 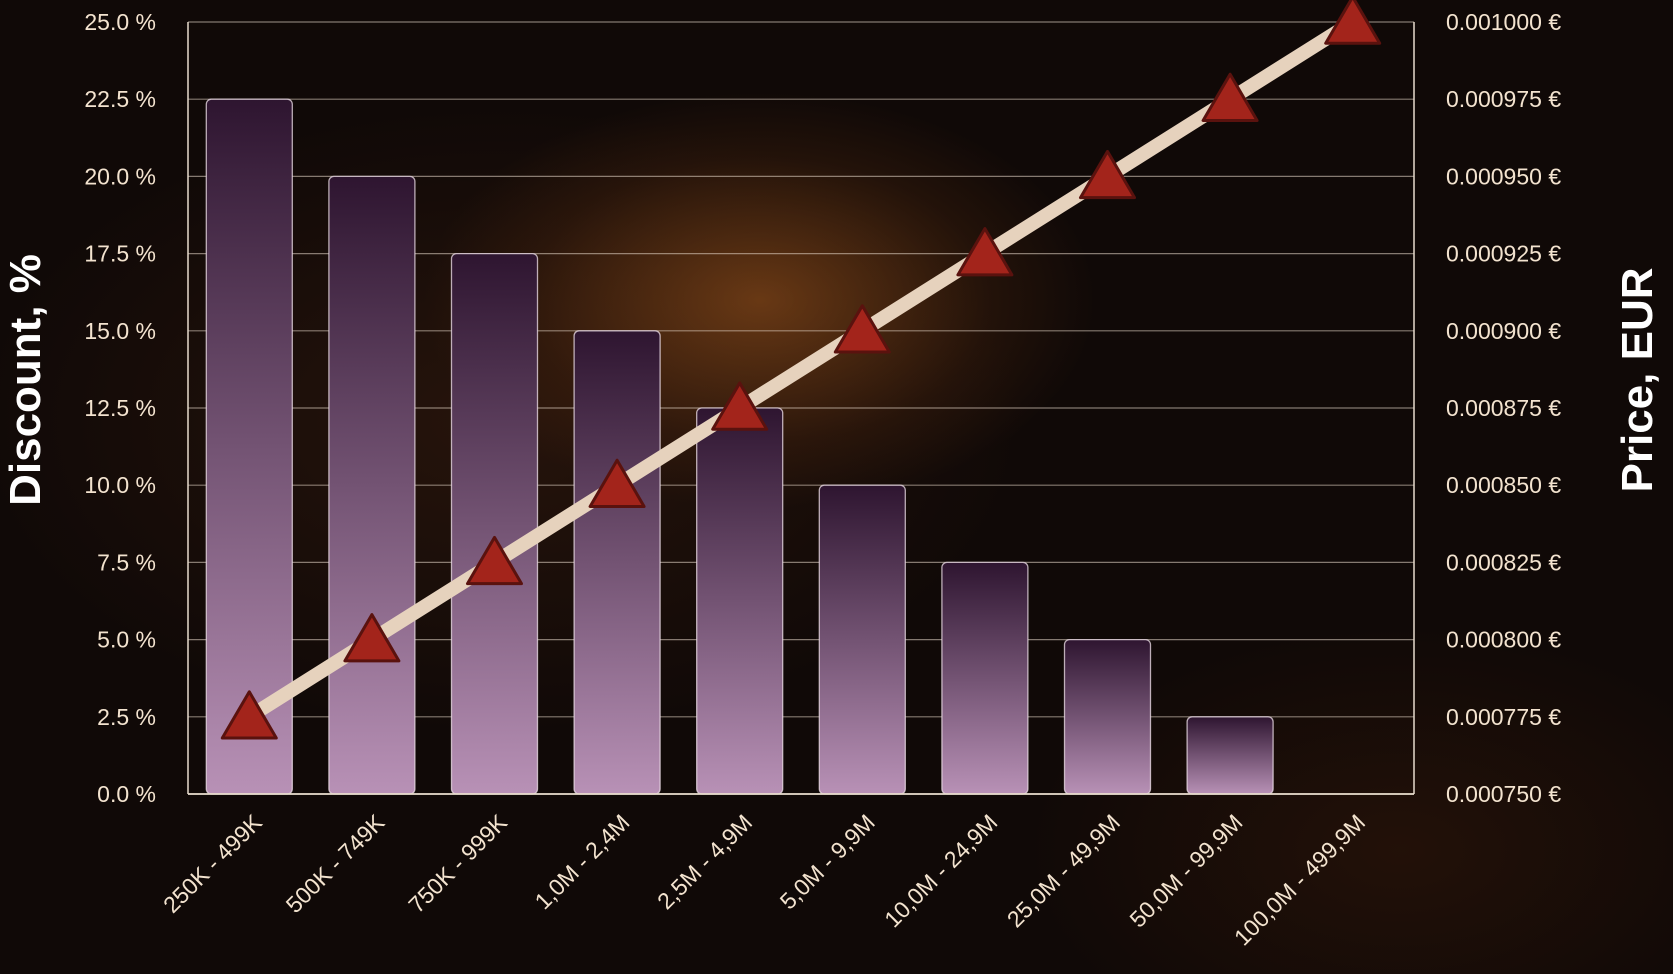 What do you see at coordinates (120, 99) in the screenshot?
I see `left-tick-label: 22.5 %` at bounding box center [120, 99].